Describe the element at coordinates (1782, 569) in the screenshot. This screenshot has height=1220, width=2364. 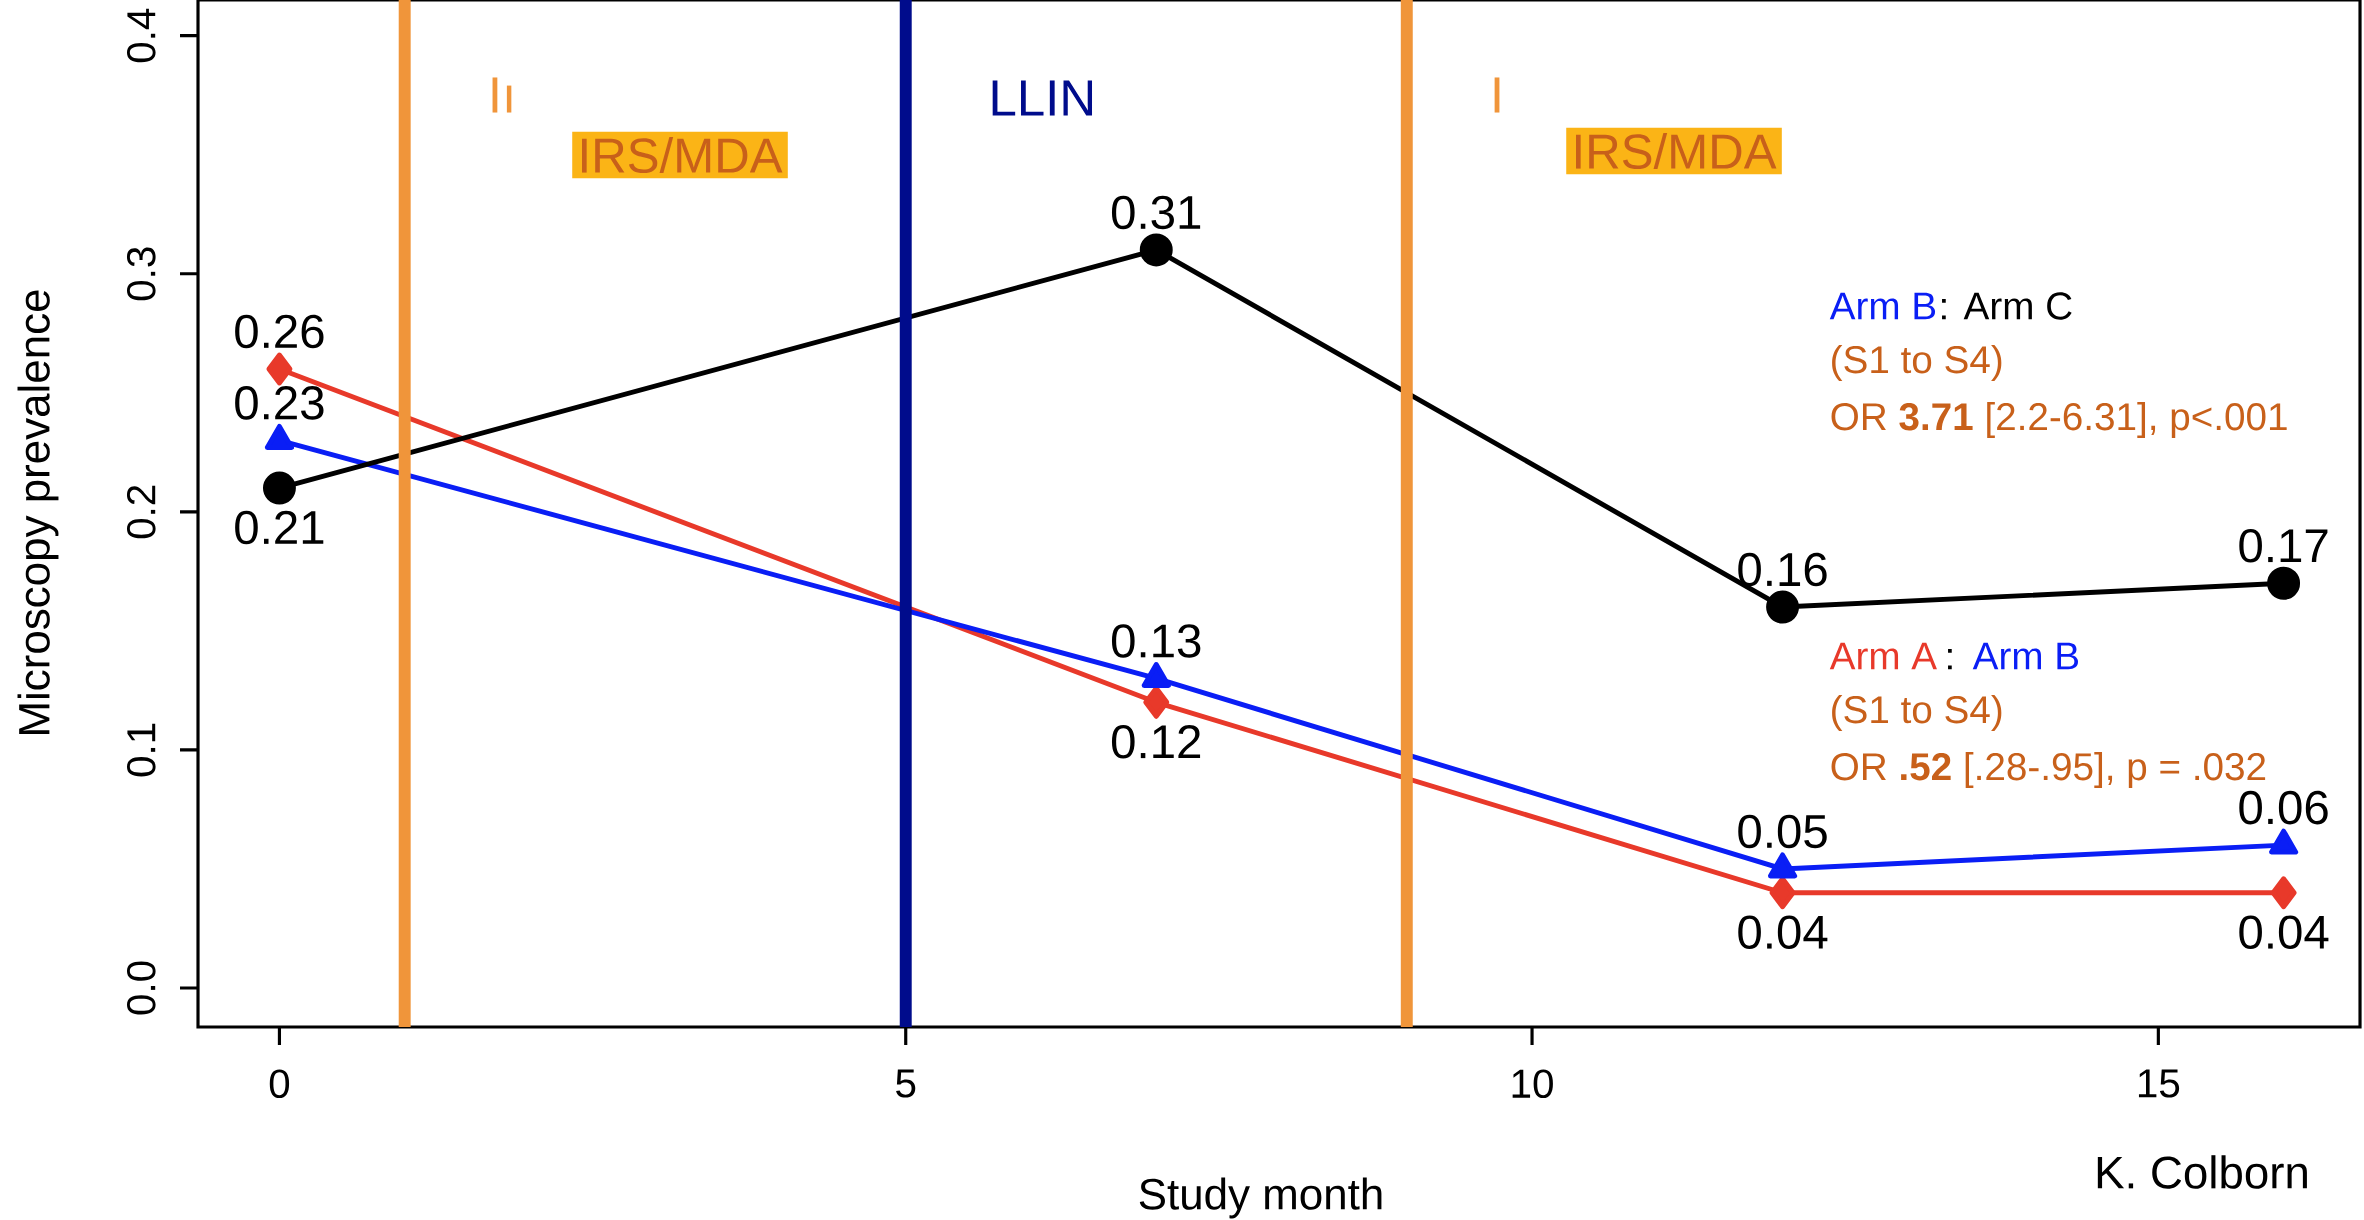
I see `data-label: 0.16` at that location.